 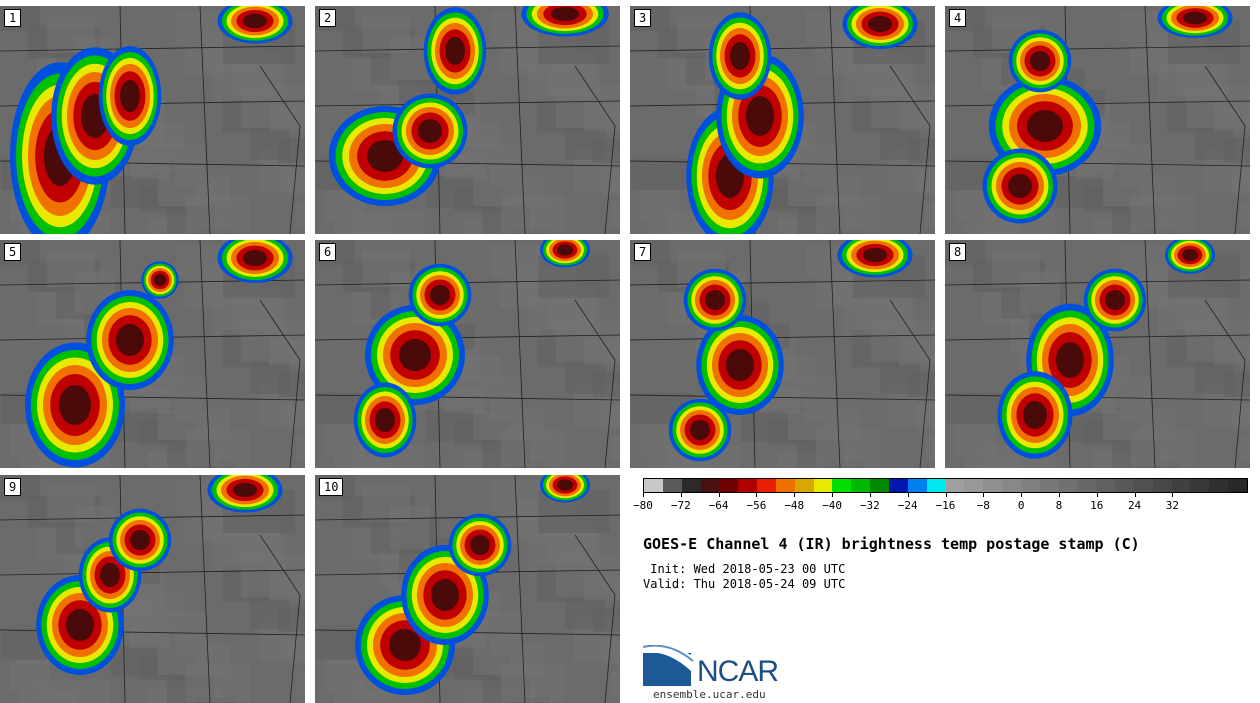 I want to click on panel-number: 7, so click(x=643, y=252).